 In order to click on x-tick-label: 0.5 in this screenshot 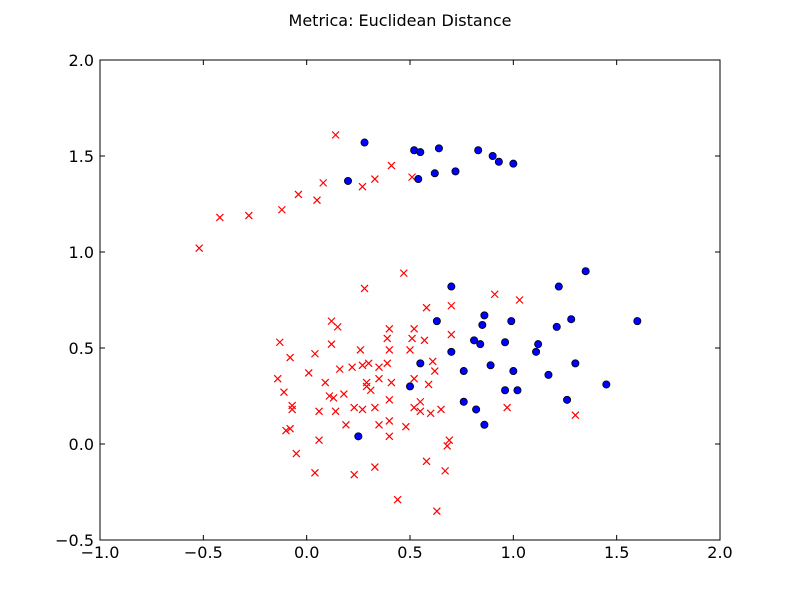, I will do `click(409, 552)`.